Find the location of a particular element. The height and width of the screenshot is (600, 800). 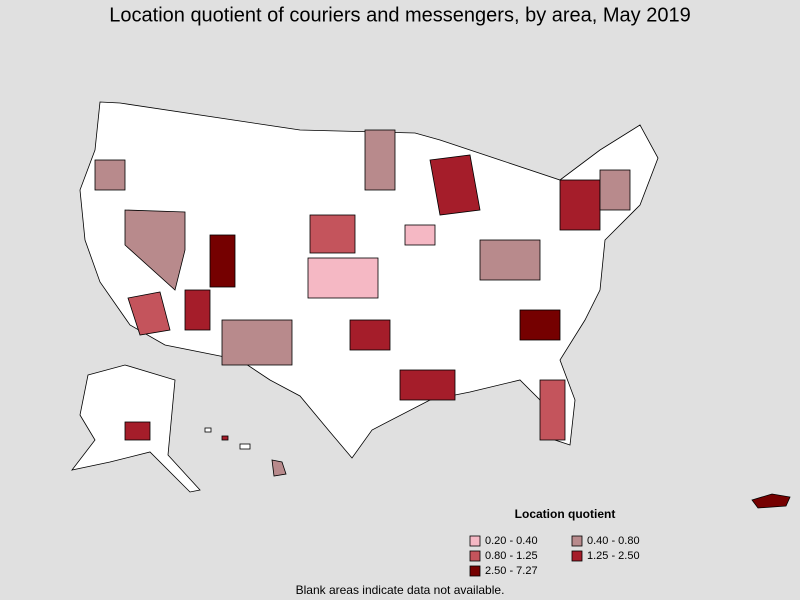

legend-title: Location quotient is located at coordinates (565, 514).